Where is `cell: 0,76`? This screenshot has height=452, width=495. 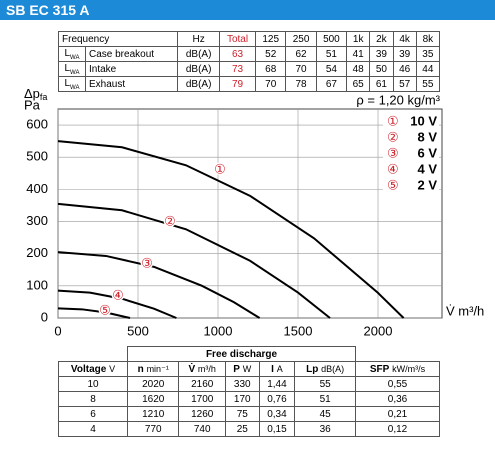
cell: 0,76 is located at coordinates (277, 399).